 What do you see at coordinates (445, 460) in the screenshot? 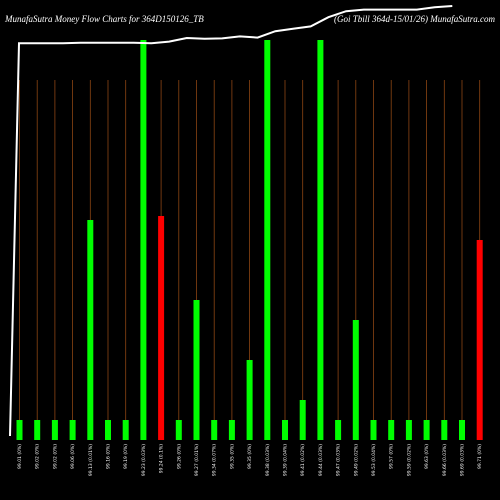
I see `x-tick-label: 99.66 (0.03%)` at bounding box center [445, 460].